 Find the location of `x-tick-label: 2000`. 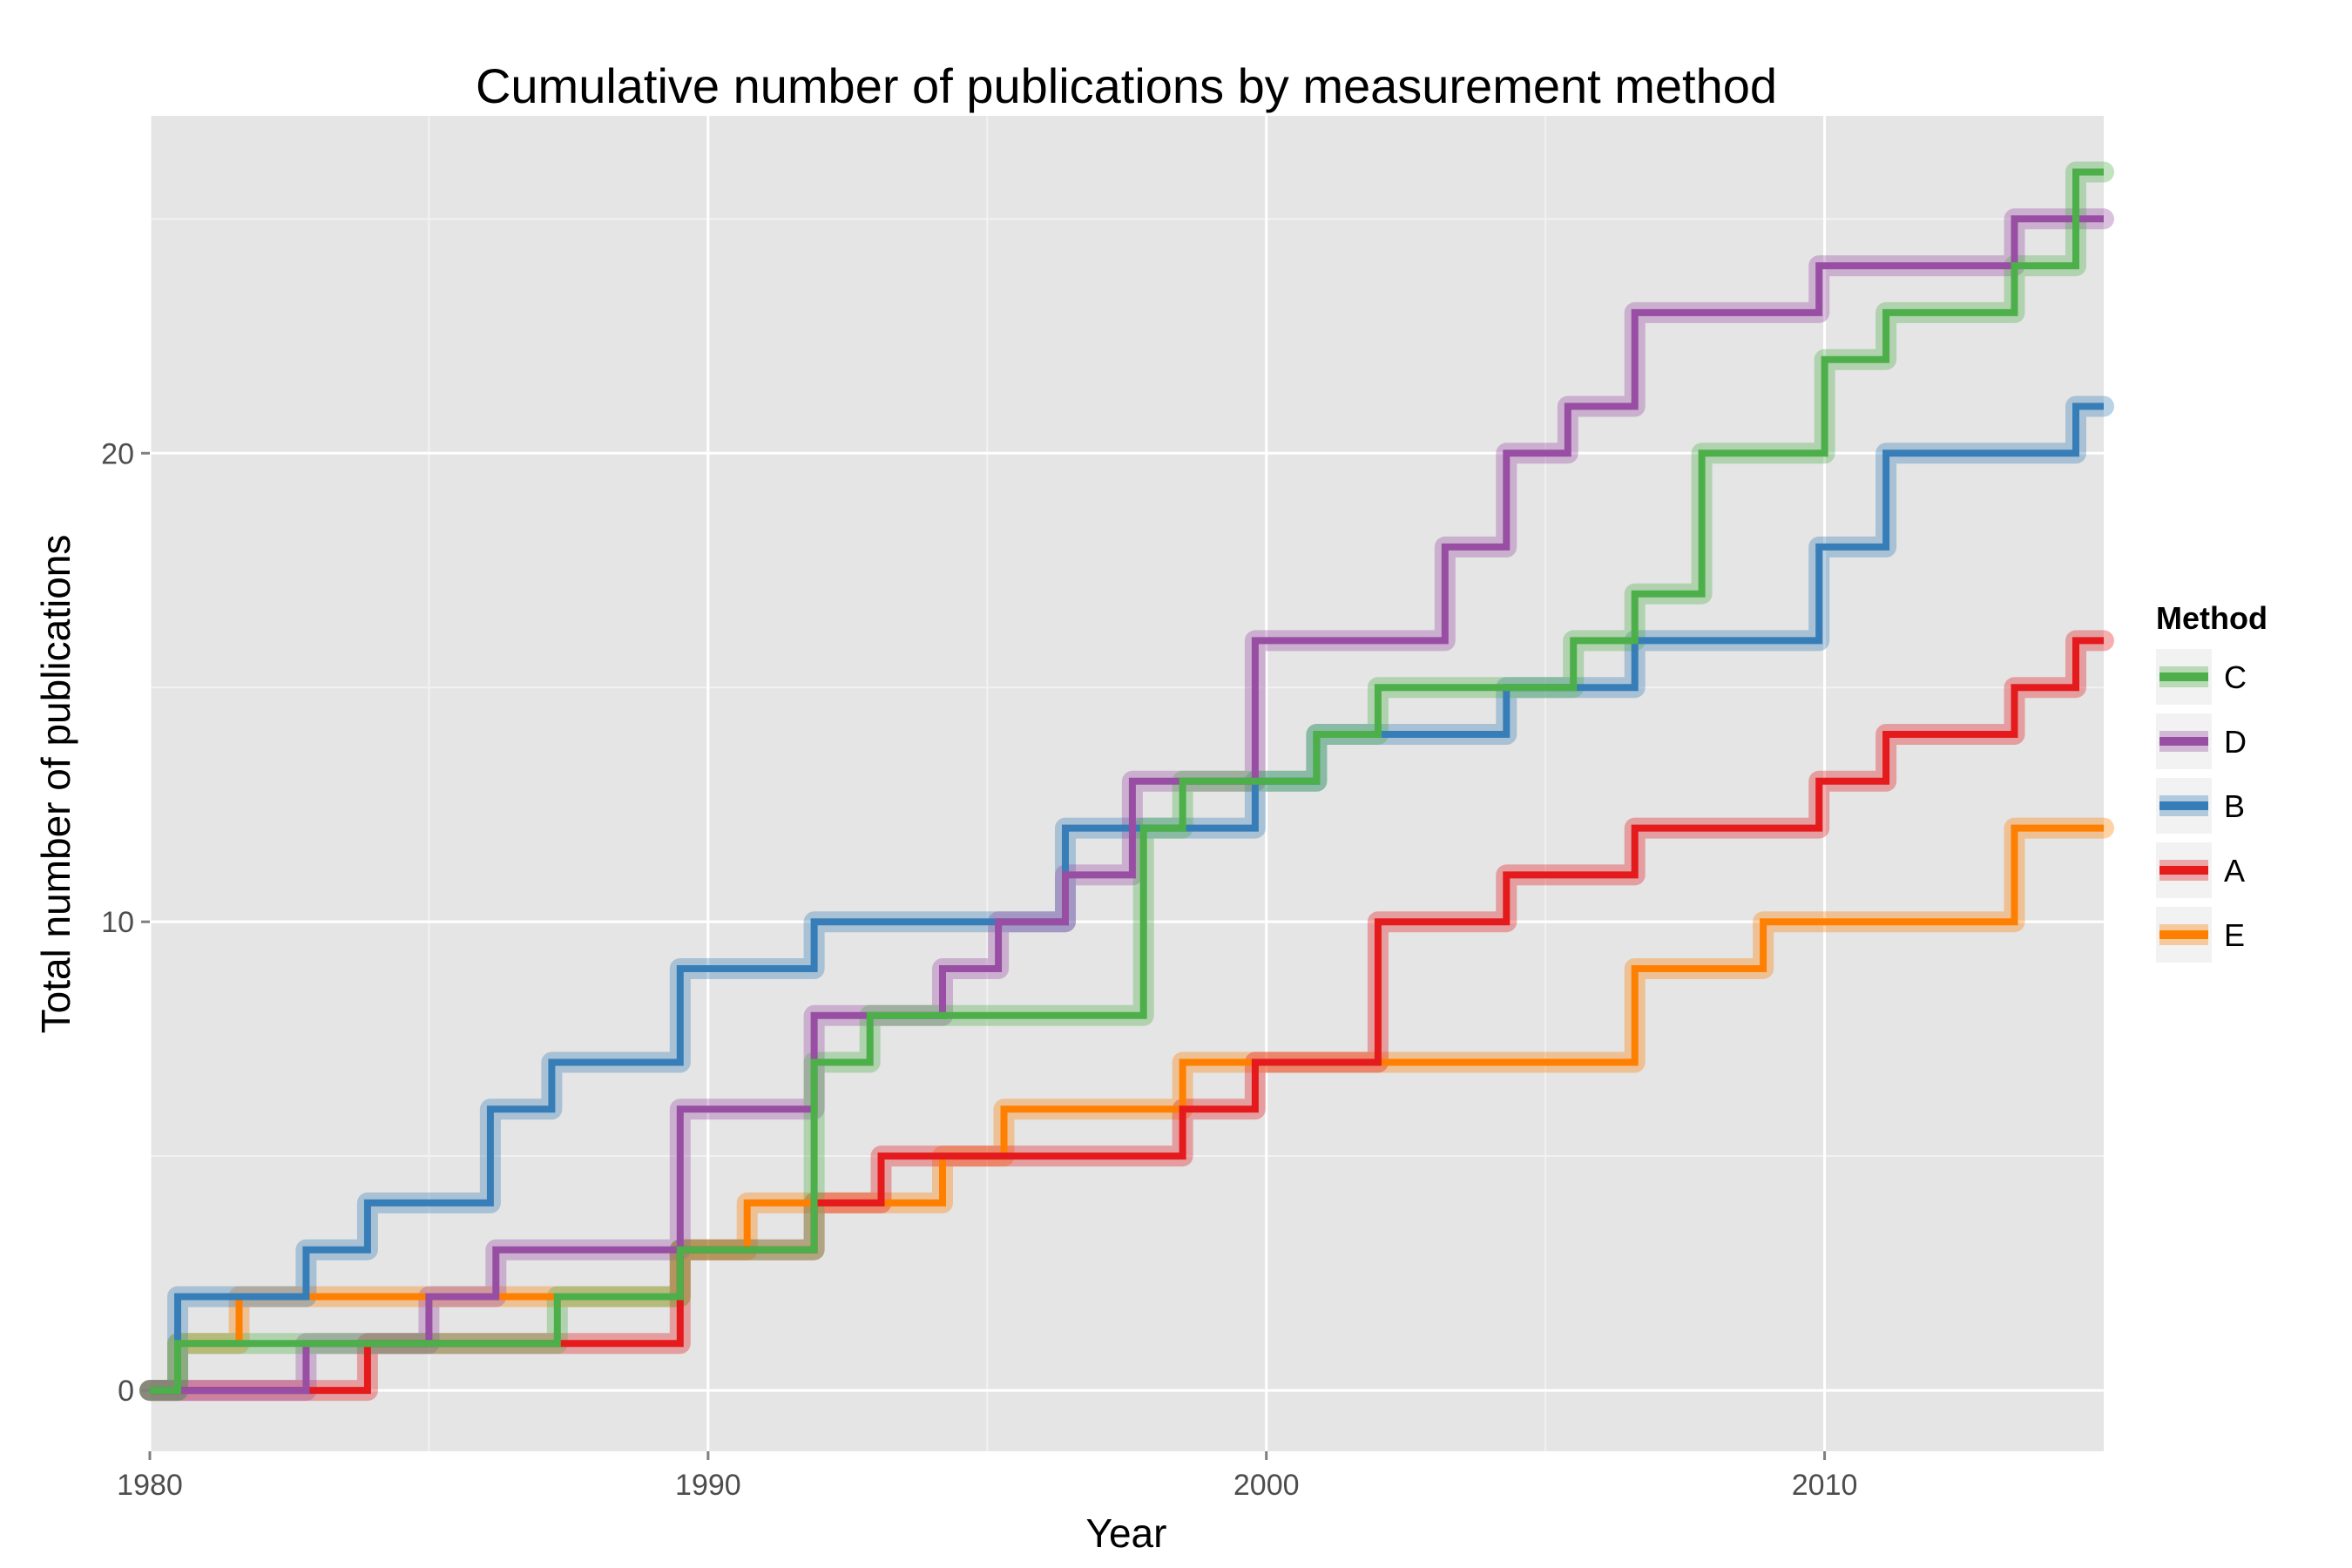

x-tick-label: 2000 is located at coordinates (1266, 1486).